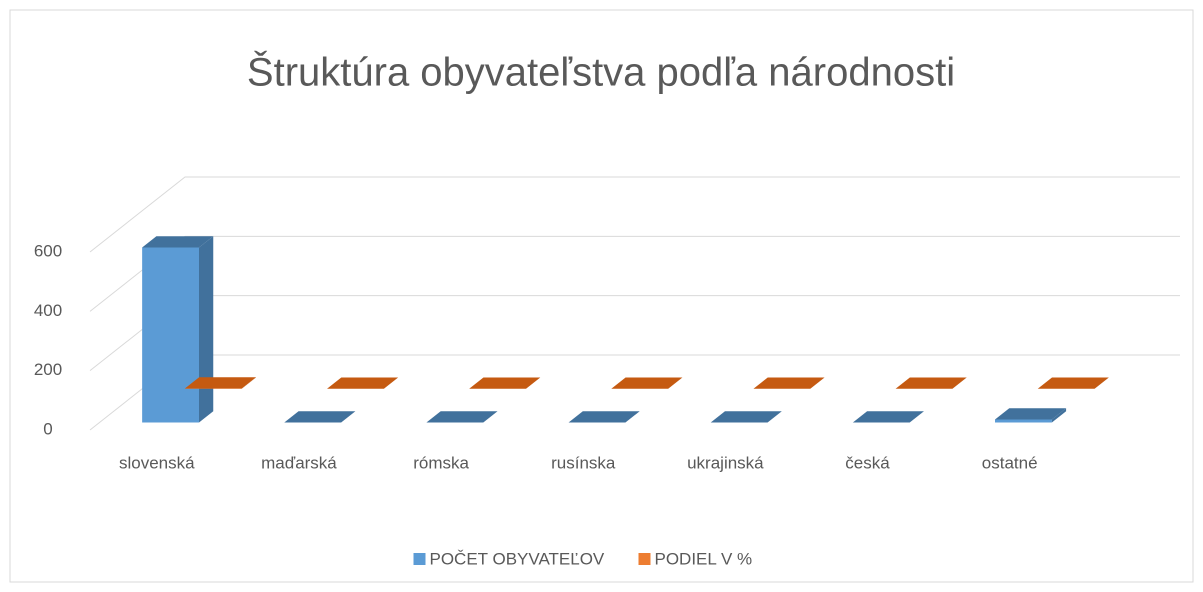 The height and width of the screenshot is (592, 1203). I want to click on legend-label: PODIEL V %, so click(704, 558).